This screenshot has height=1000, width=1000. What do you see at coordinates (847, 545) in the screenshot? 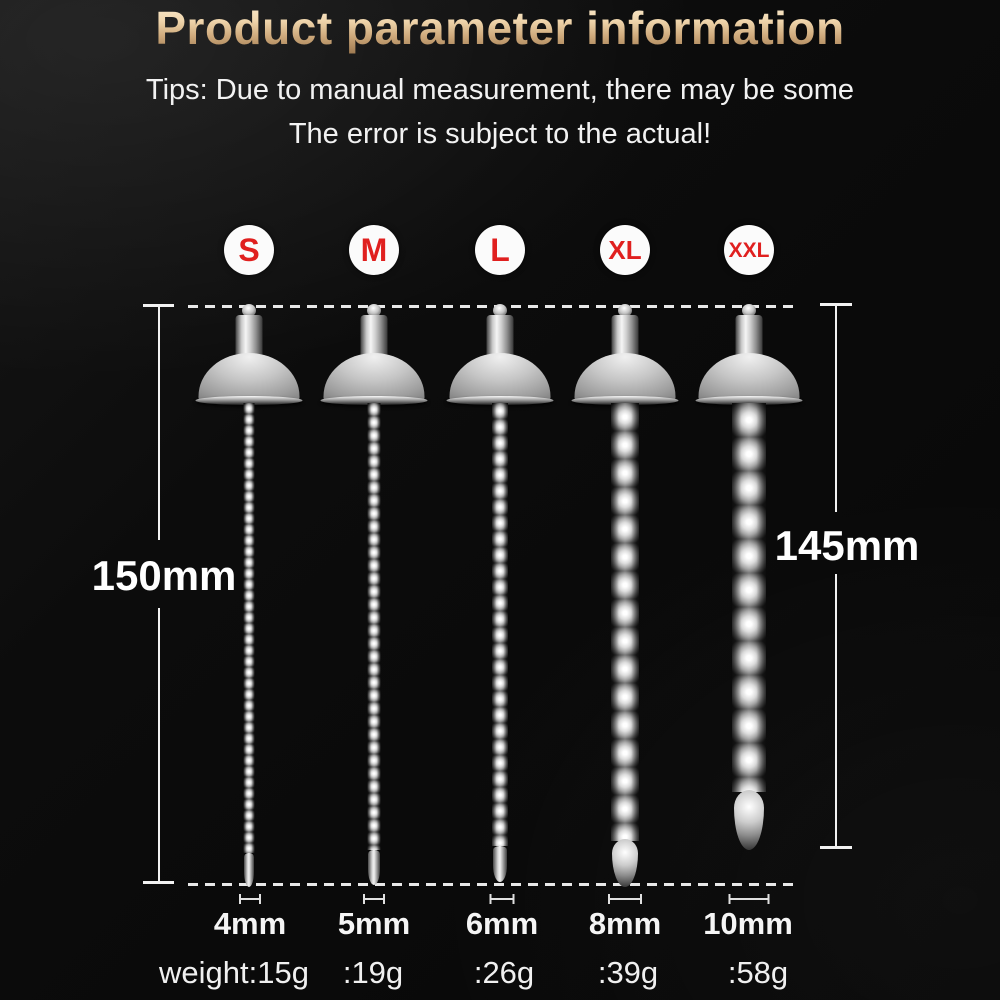
I see `right-length-label: 145mm` at bounding box center [847, 545].